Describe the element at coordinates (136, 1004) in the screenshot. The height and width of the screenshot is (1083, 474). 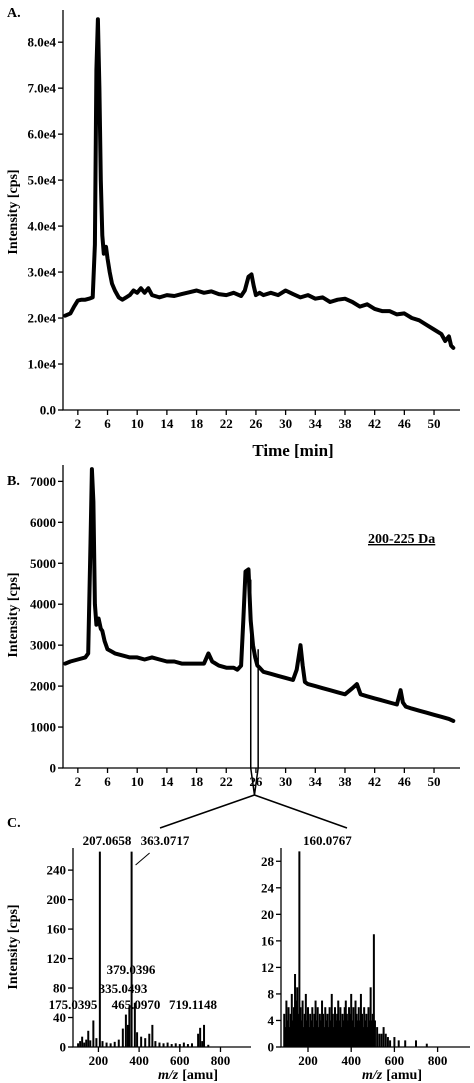
I see `peak-label: 465.0970` at that location.